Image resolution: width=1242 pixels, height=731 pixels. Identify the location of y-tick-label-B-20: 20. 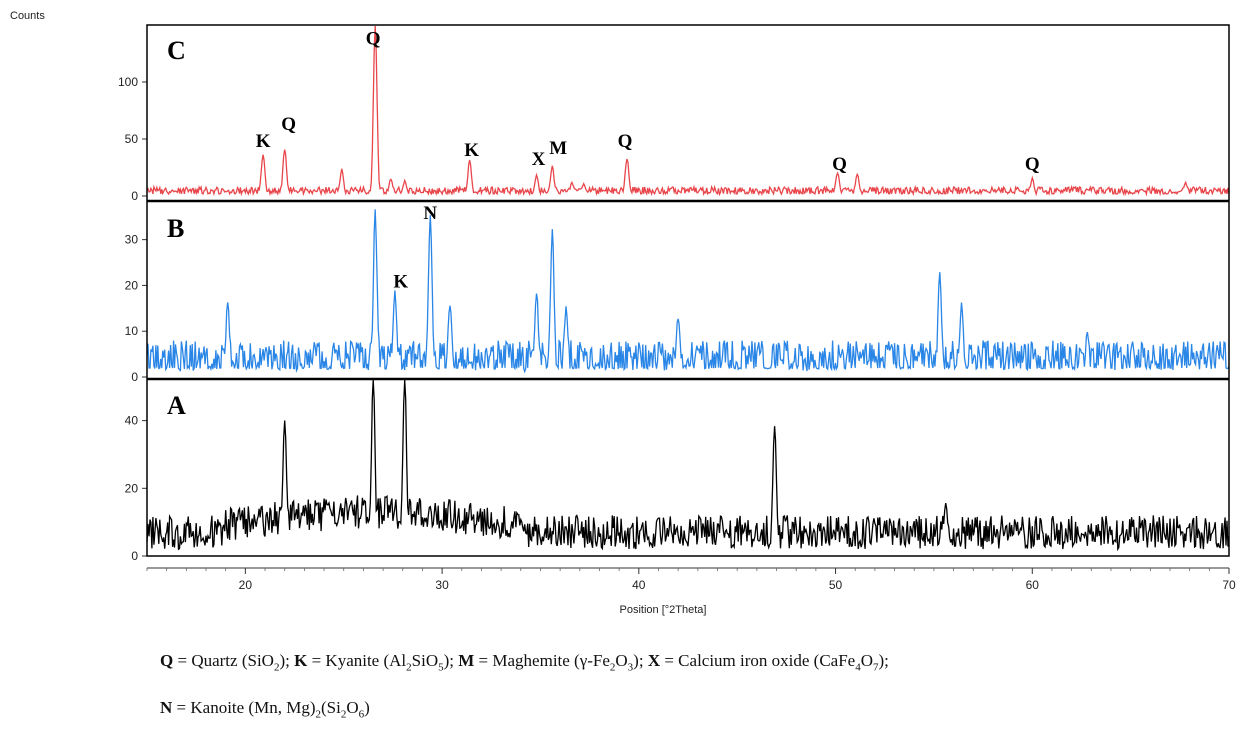
(132, 285).